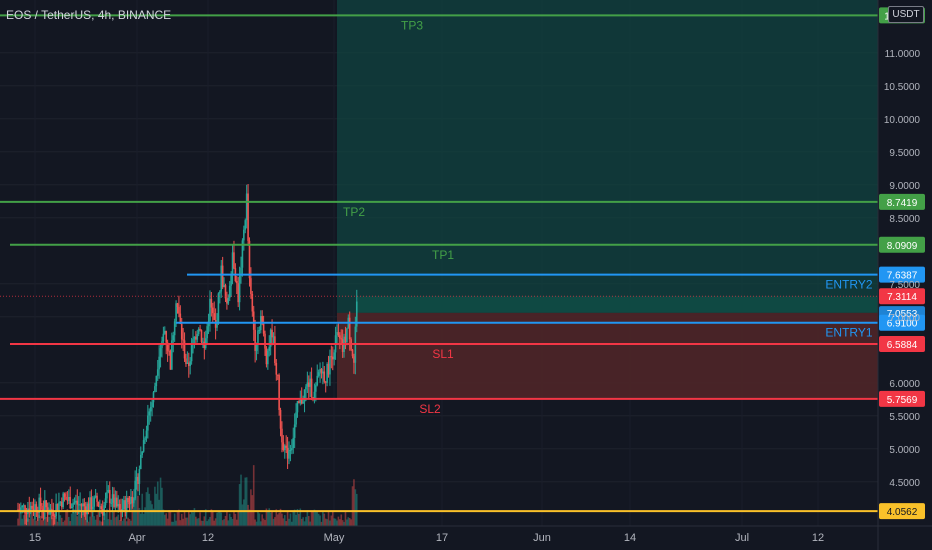 The width and height of the screenshot is (932, 550). What do you see at coordinates (906, 14) in the screenshot?
I see `currency-button: USDT` at bounding box center [906, 14].